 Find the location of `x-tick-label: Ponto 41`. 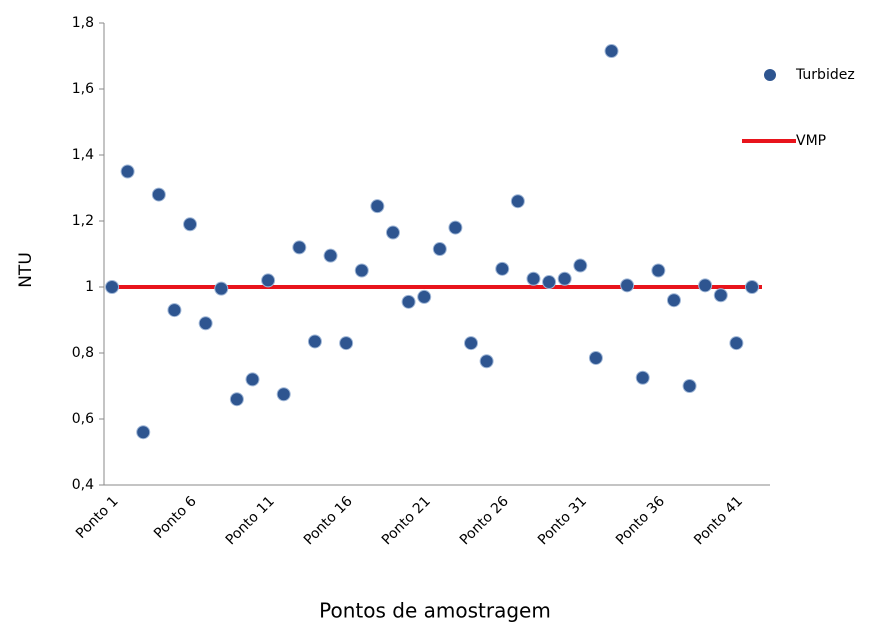

x-tick-label: Ponto 41 is located at coordinates (718, 520).